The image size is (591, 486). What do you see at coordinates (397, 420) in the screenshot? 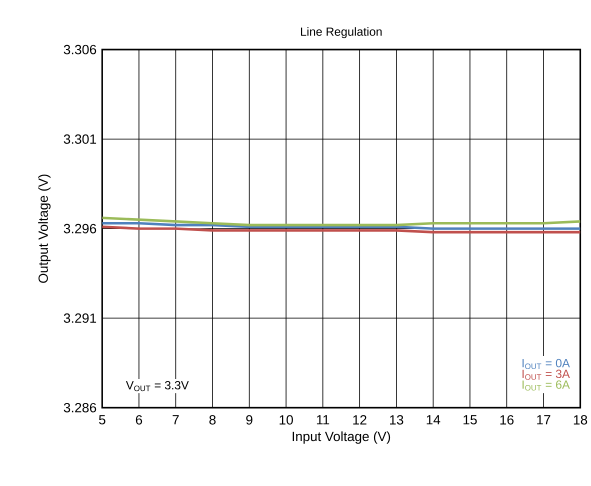
I see `x-tick-label: 13` at bounding box center [397, 420].